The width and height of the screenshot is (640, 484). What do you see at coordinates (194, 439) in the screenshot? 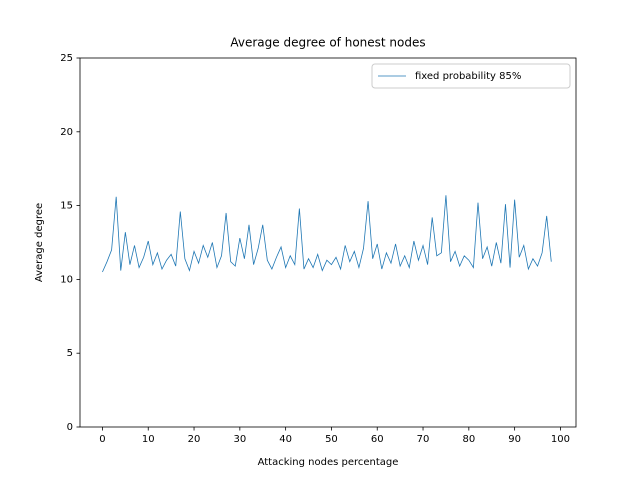
I see `x-tick-label: 20` at bounding box center [194, 439].